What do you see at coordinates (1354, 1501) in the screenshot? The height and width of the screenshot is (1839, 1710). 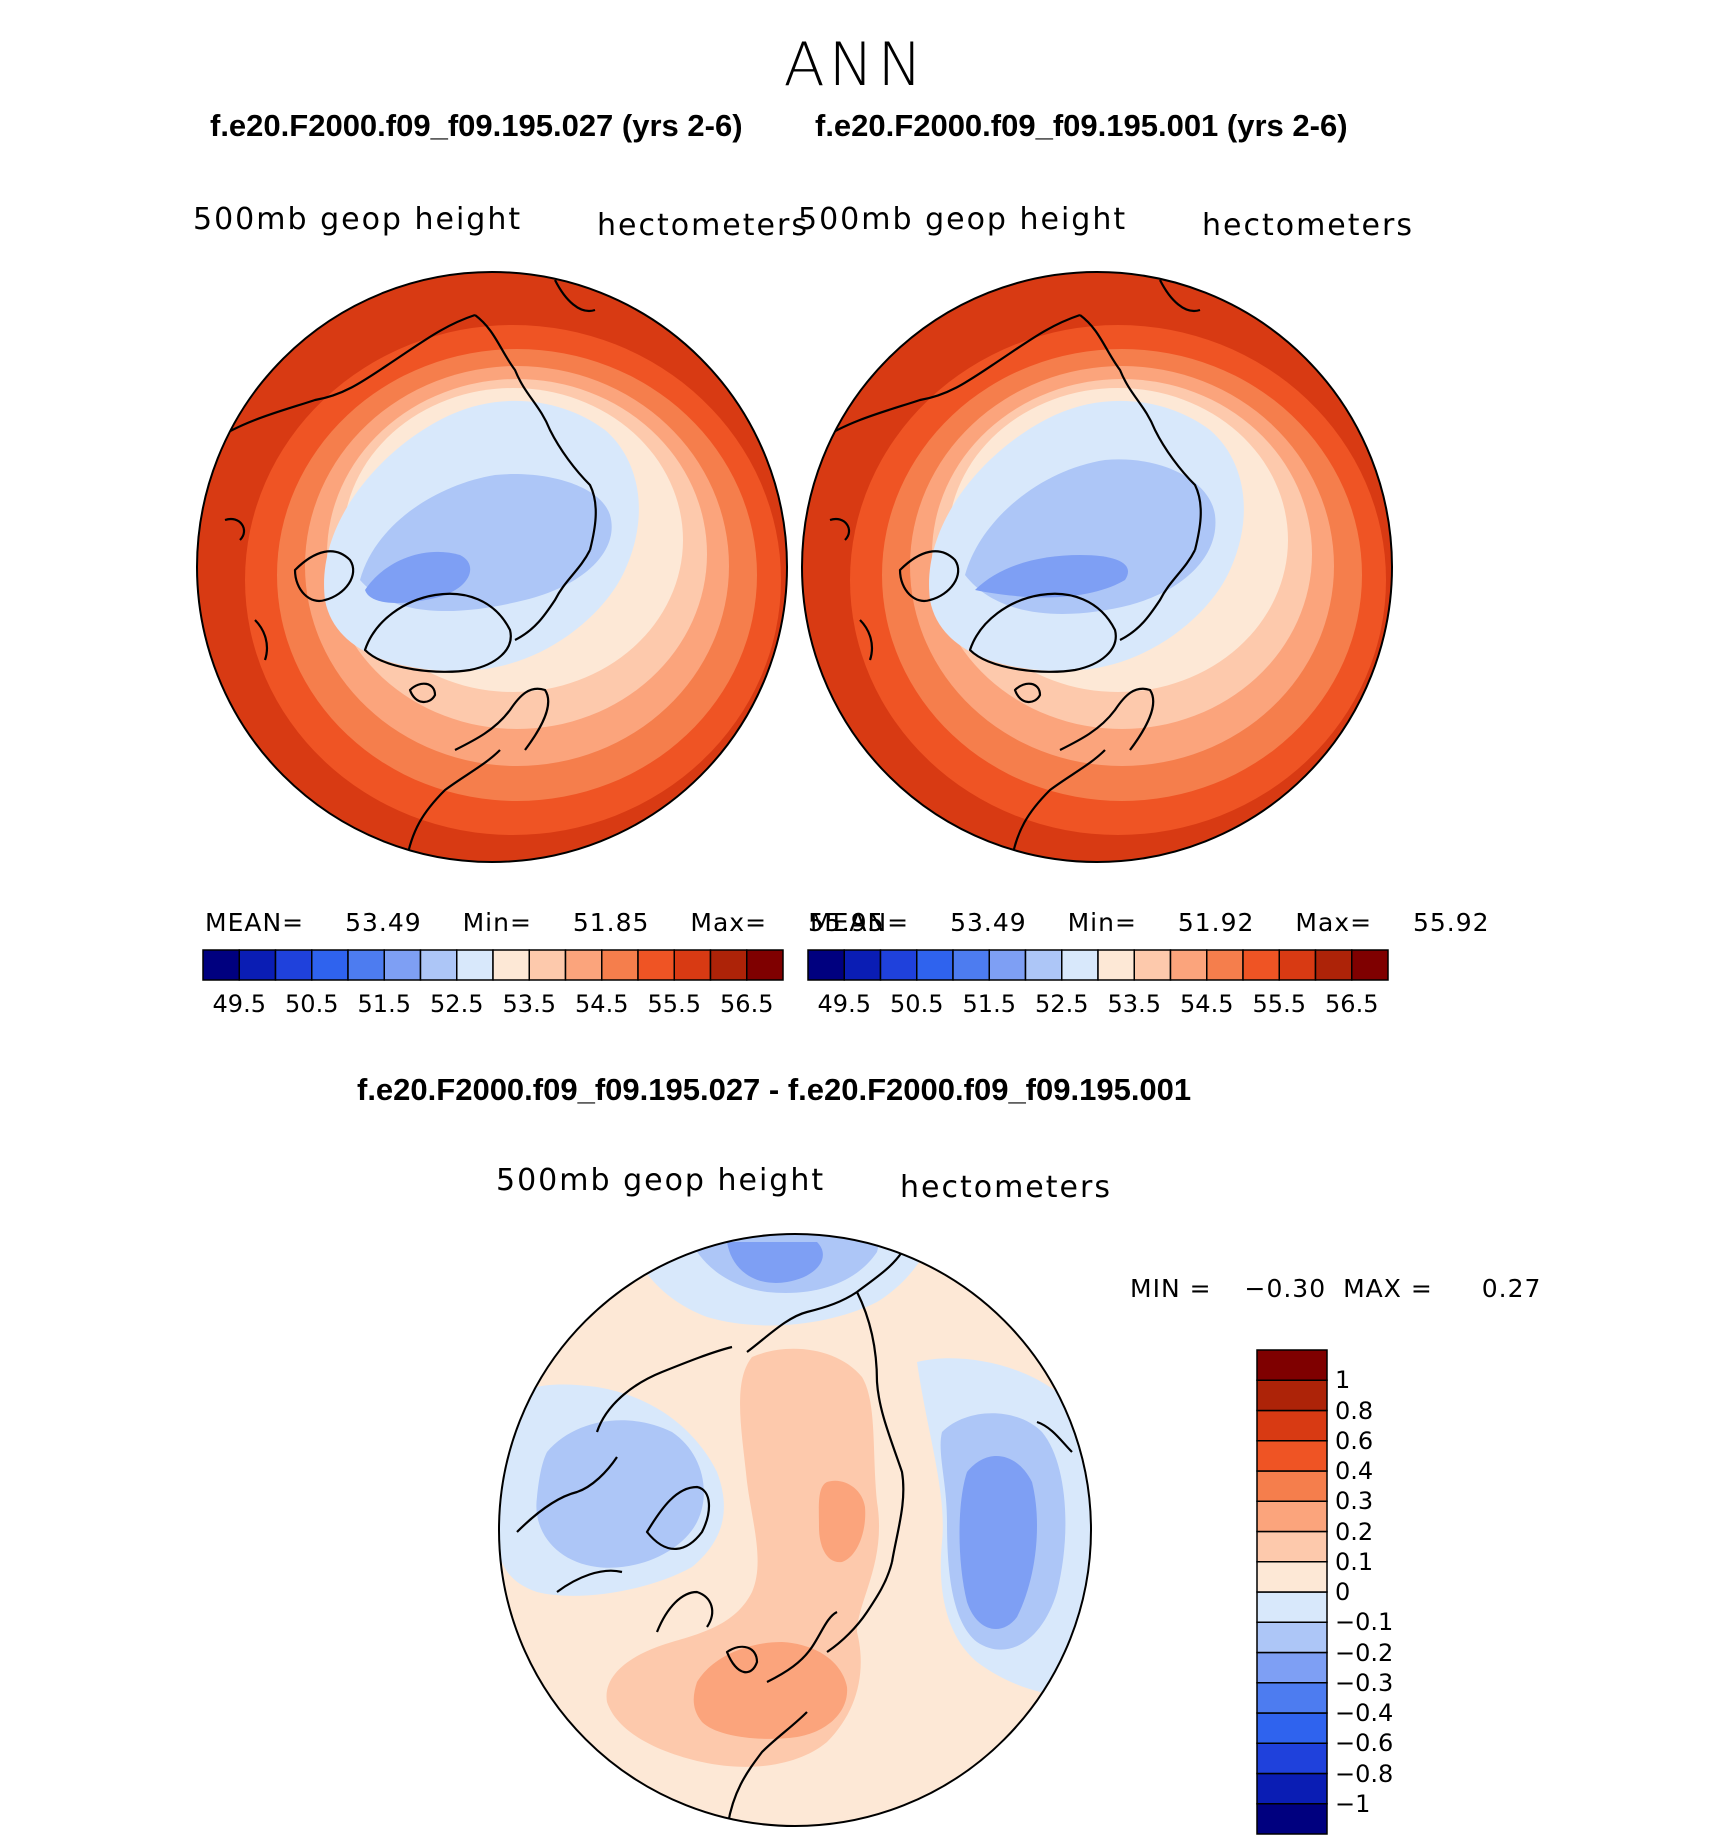 I see `colorbar-tick-label: 0.3` at bounding box center [1354, 1501].